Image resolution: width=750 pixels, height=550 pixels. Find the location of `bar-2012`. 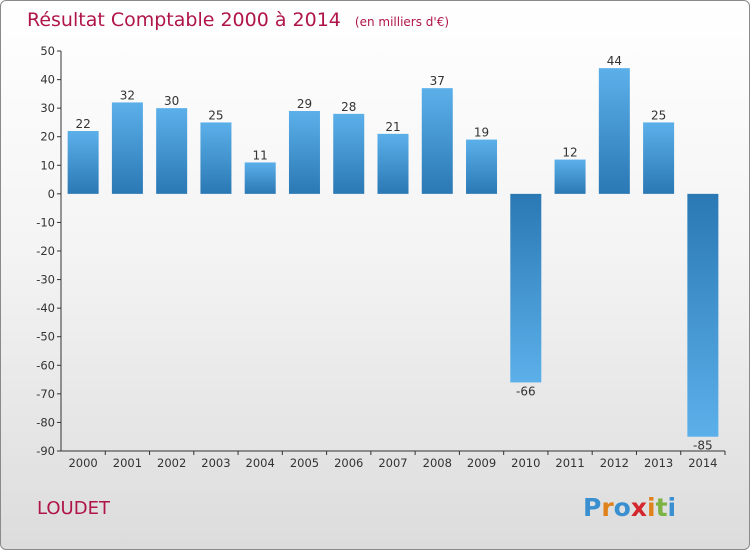

bar-2012 is located at coordinates (614, 131).